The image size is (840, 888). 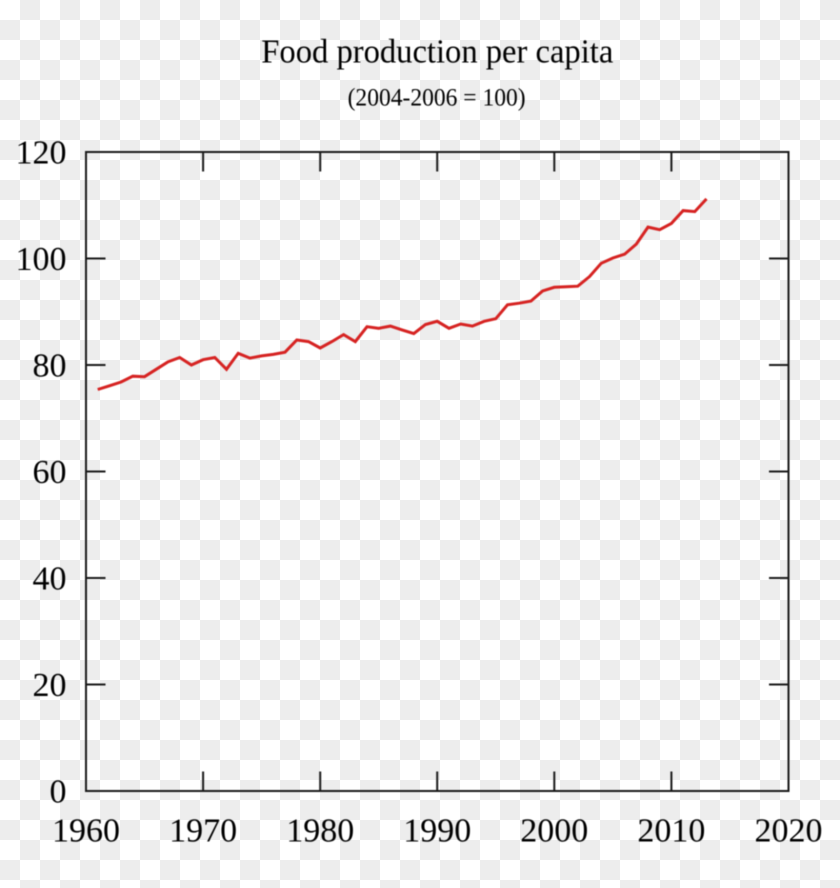 I want to click on svg-text: 1980, so click(x=320, y=831).